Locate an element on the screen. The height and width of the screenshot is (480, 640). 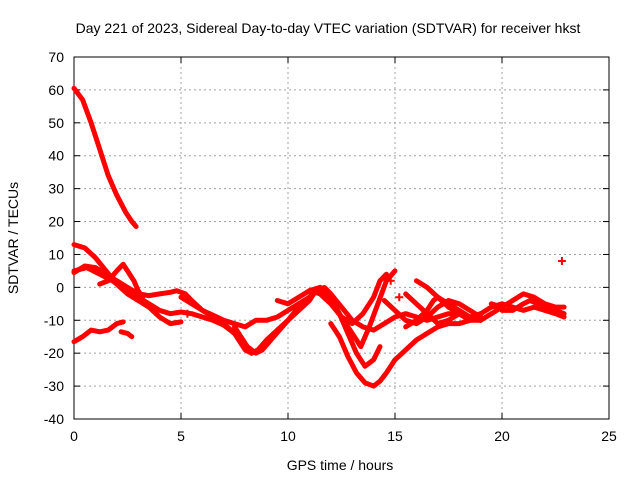
x-tick-label: 0 is located at coordinates (74, 436).